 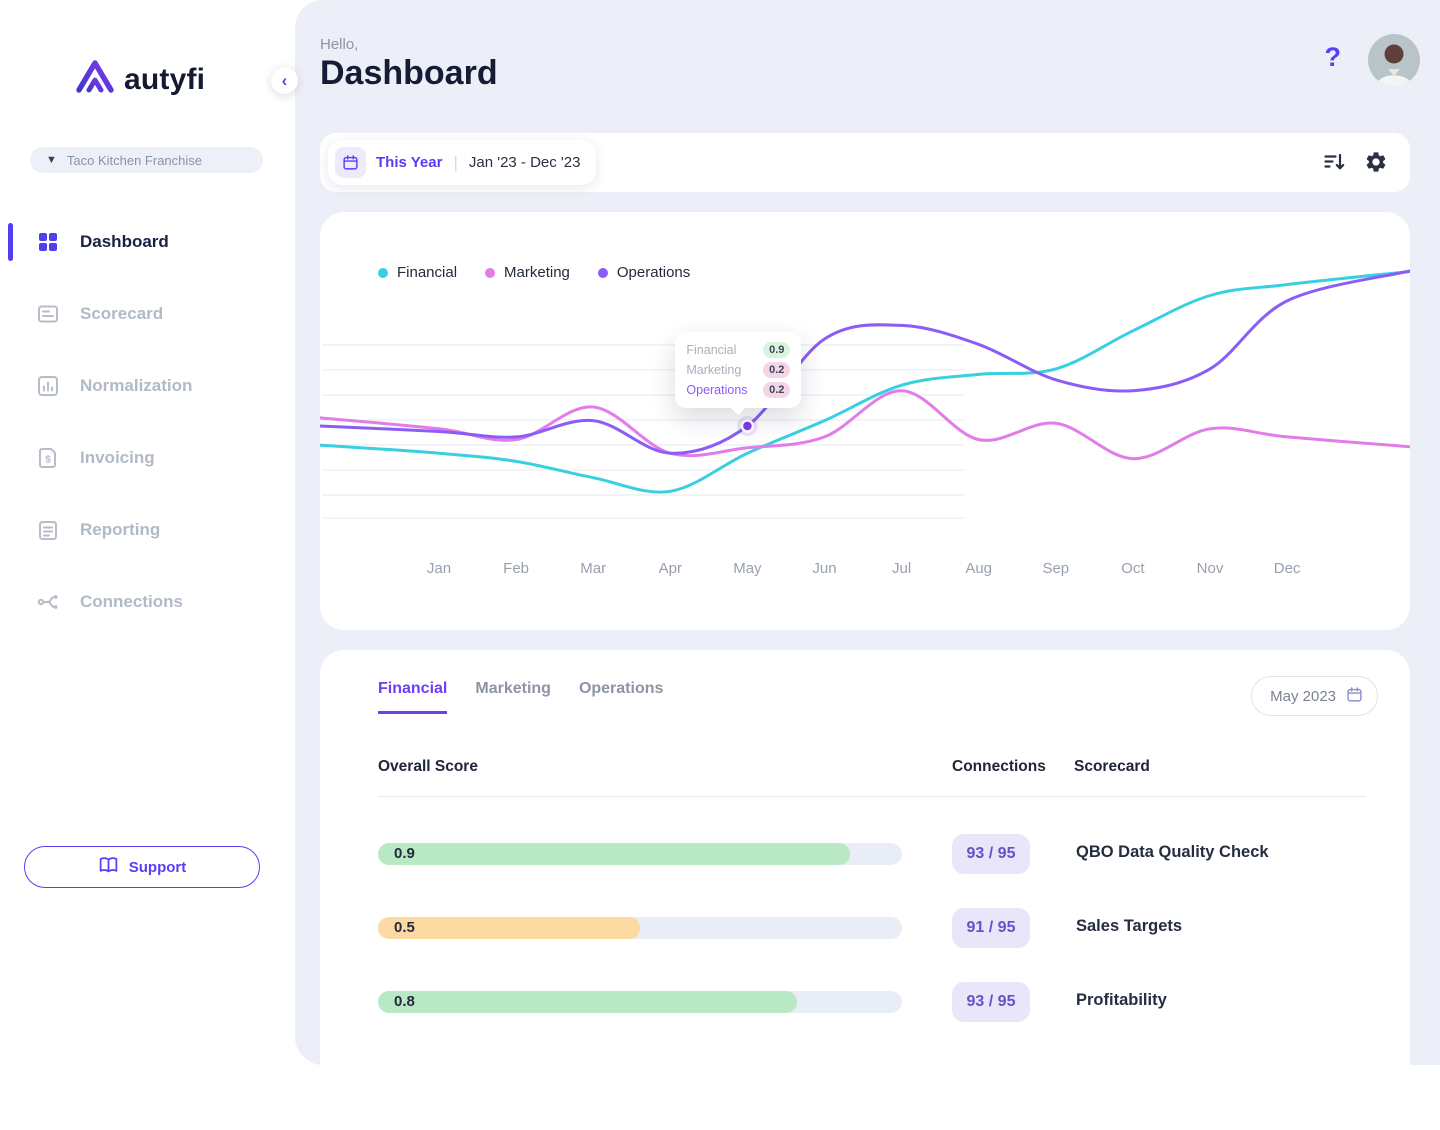 I want to click on score-row: 0.5 91 / 95 Sales Targets, so click(x=872, y=928).